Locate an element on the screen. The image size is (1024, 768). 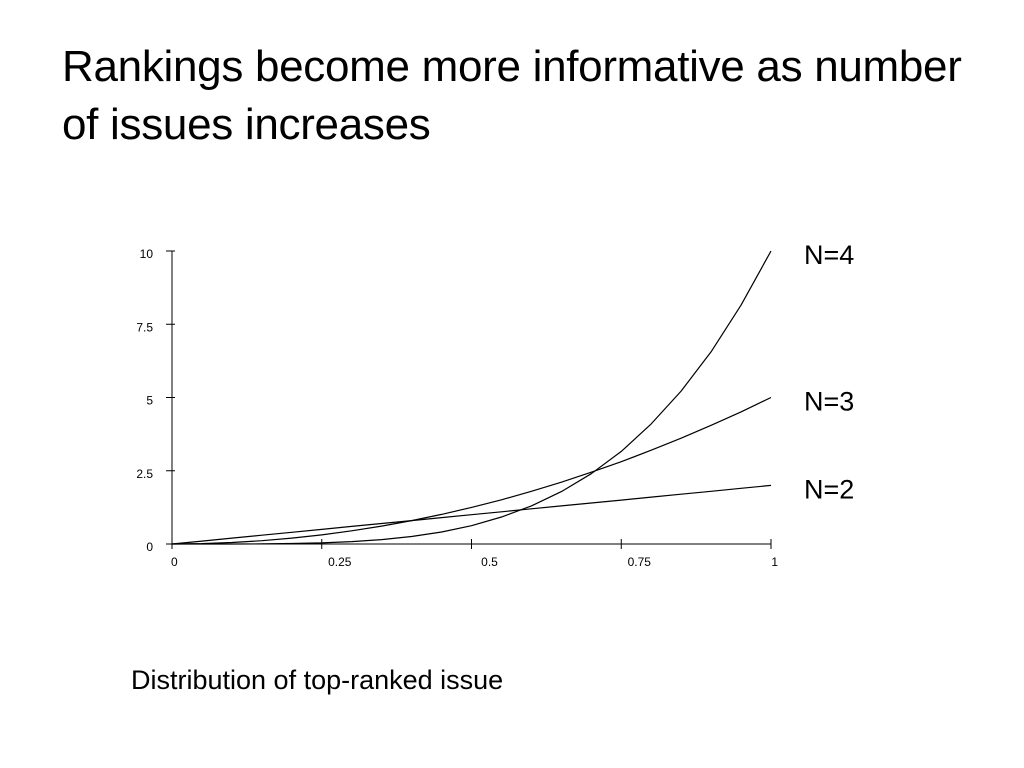
series-labels: N=2 N=3 N=4 is located at coordinates (829, 372).